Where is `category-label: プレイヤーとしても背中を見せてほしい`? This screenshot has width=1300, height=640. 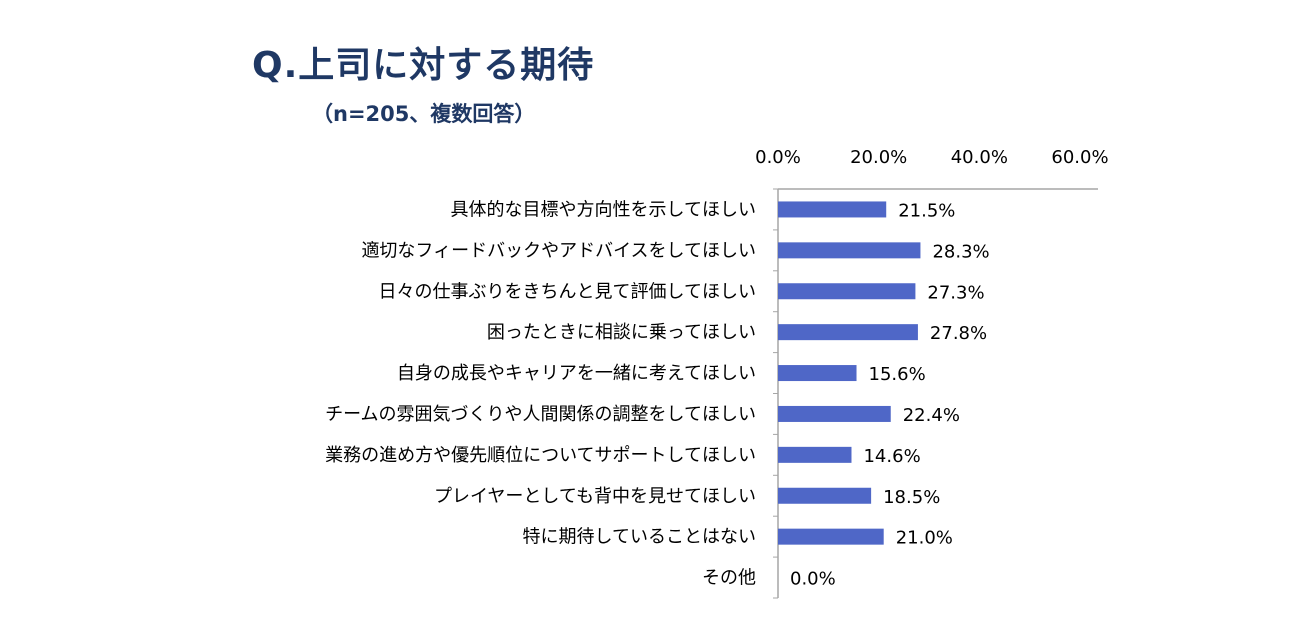
category-label: プレイヤーとしても背中を見せてほしい is located at coordinates (595, 496).